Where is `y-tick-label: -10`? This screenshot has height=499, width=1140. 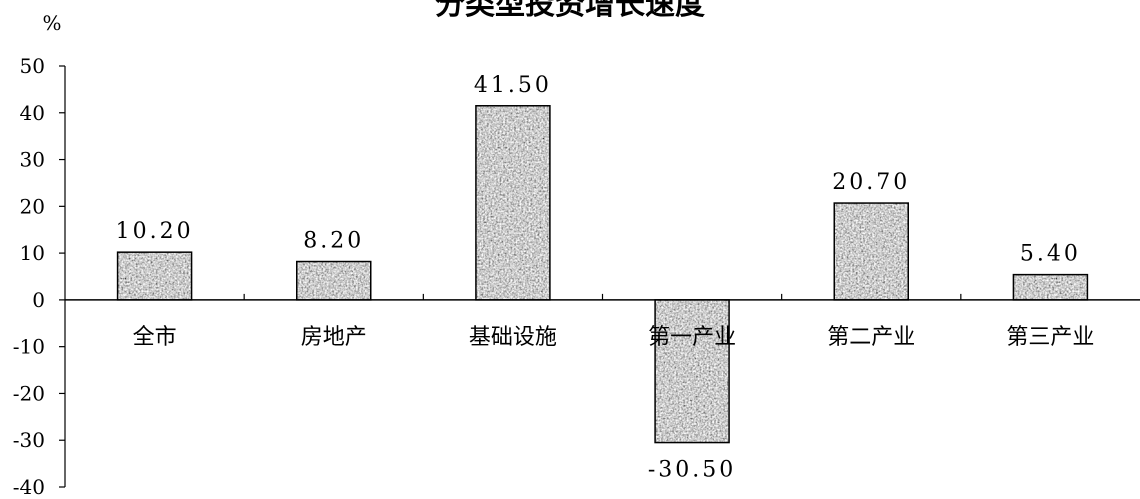
y-tick-label: -10 is located at coordinates (29, 347).